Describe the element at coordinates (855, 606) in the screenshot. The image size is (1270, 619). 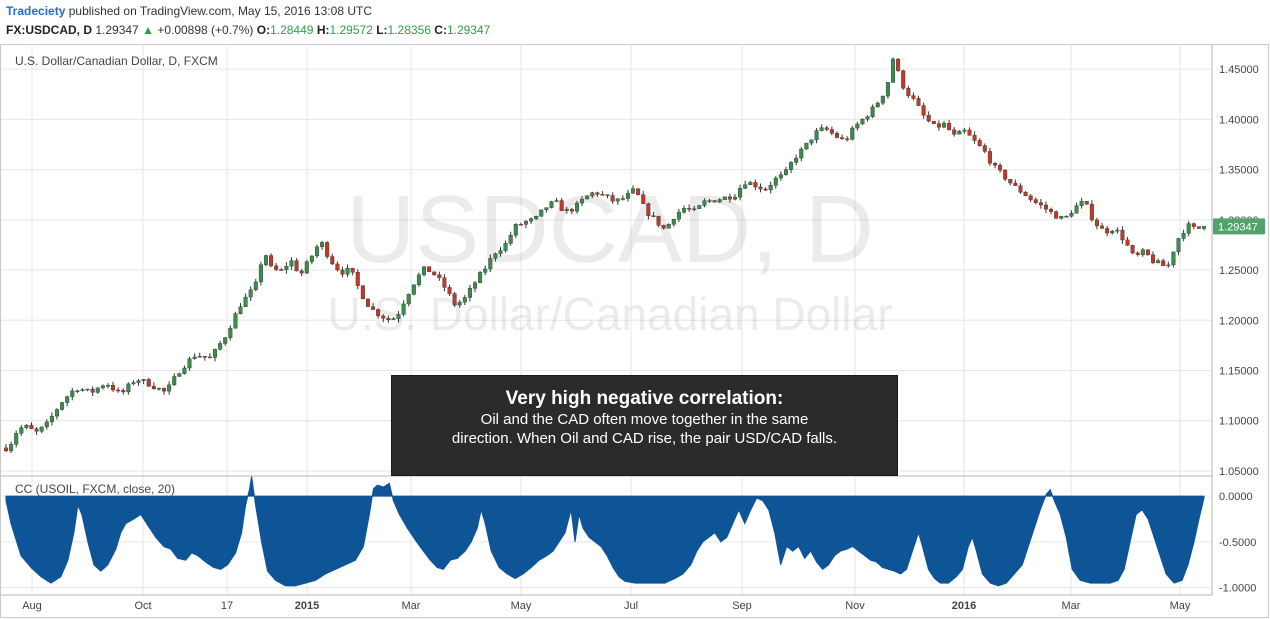
I see `time-tick-label: Nov` at that location.